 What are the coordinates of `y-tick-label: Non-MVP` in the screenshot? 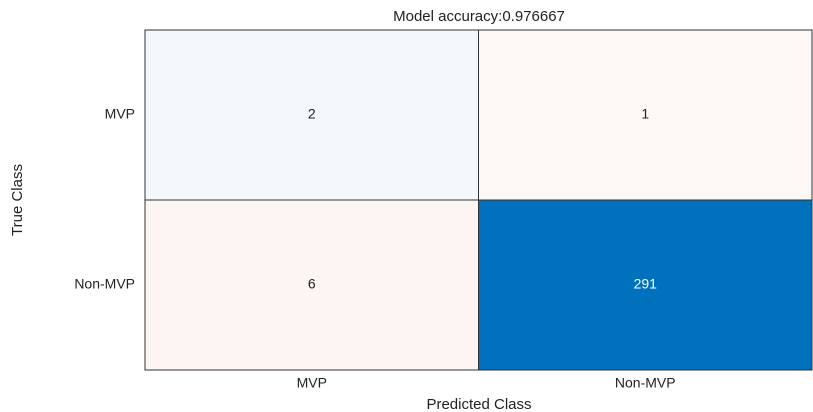 It's located at (104, 284).